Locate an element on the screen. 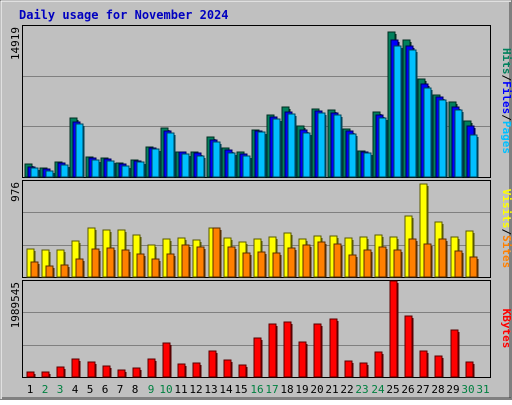 This screenshot has width=512, height=405. legend-part: KBytes is located at coordinates (506, 329).